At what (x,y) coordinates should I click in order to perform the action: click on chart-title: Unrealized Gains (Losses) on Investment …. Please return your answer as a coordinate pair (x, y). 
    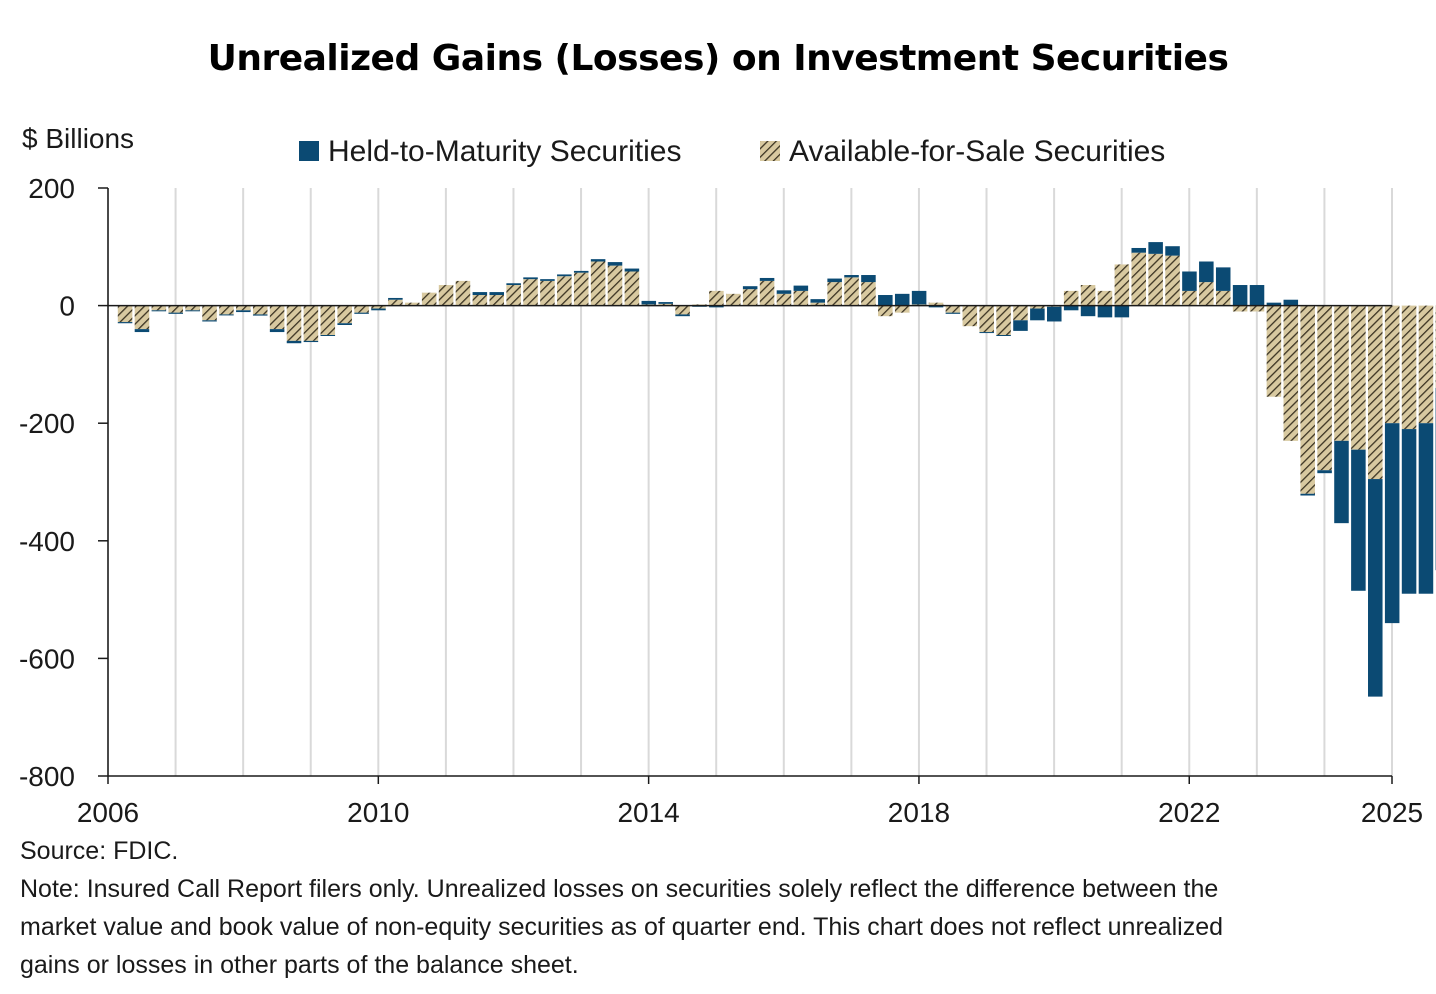
    Looking at the image, I should click on (718, 58).